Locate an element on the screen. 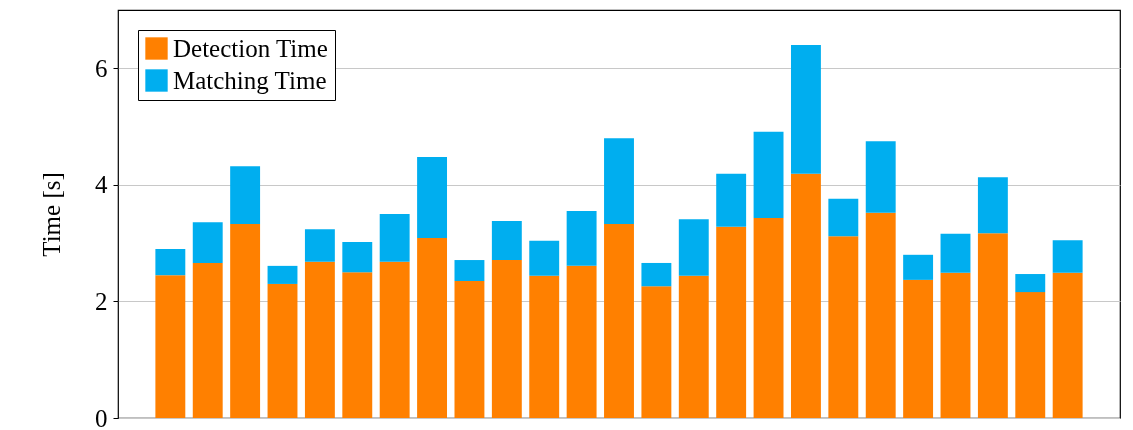  legend-label: Matching Time is located at coordinates (250, 80).